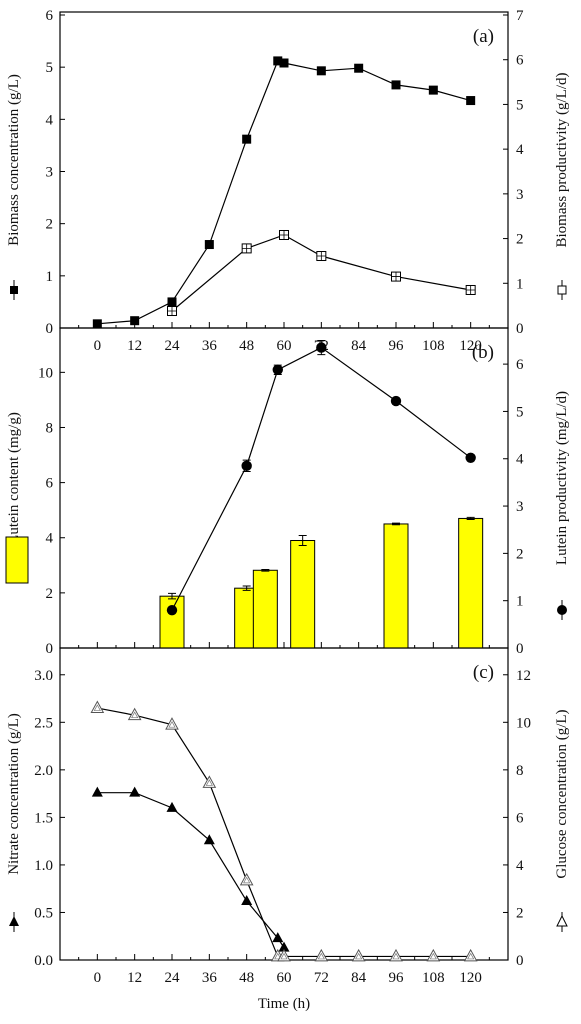 This screenshot has width=581, height=1024. Describe the element at coordinates (321, 478) in the screenshot. I see `series-line` at that location.